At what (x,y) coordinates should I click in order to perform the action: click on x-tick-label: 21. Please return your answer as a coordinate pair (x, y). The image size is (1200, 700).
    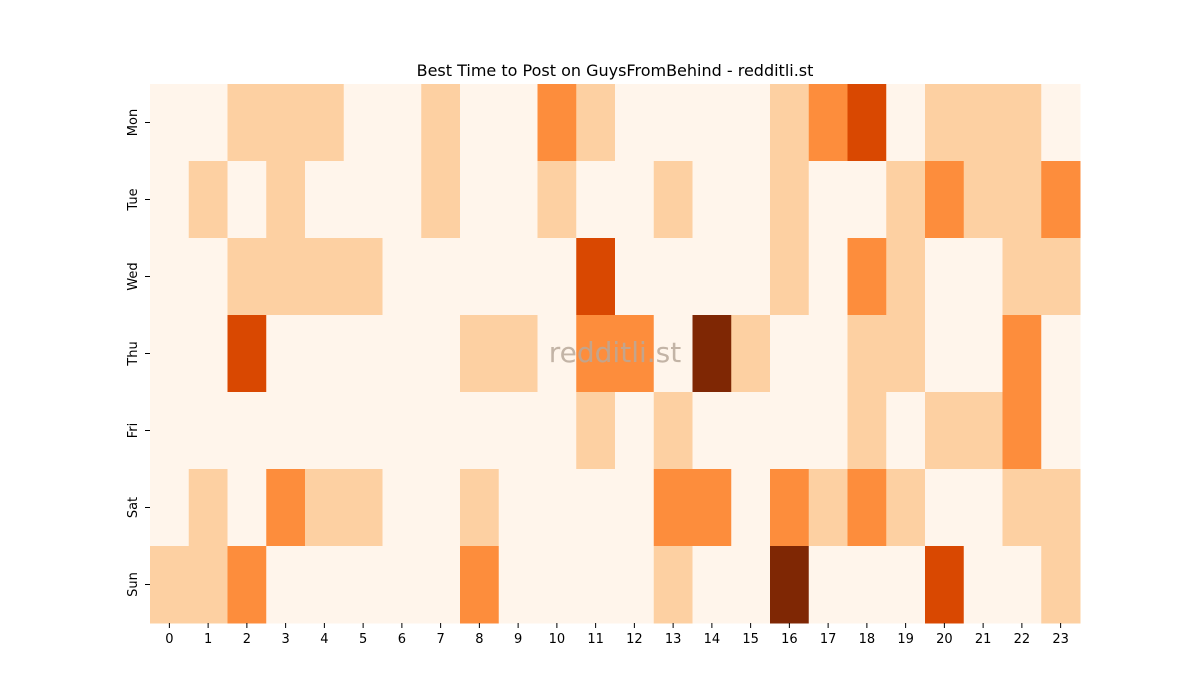
    Looking at the image, I should click on (983, 639).